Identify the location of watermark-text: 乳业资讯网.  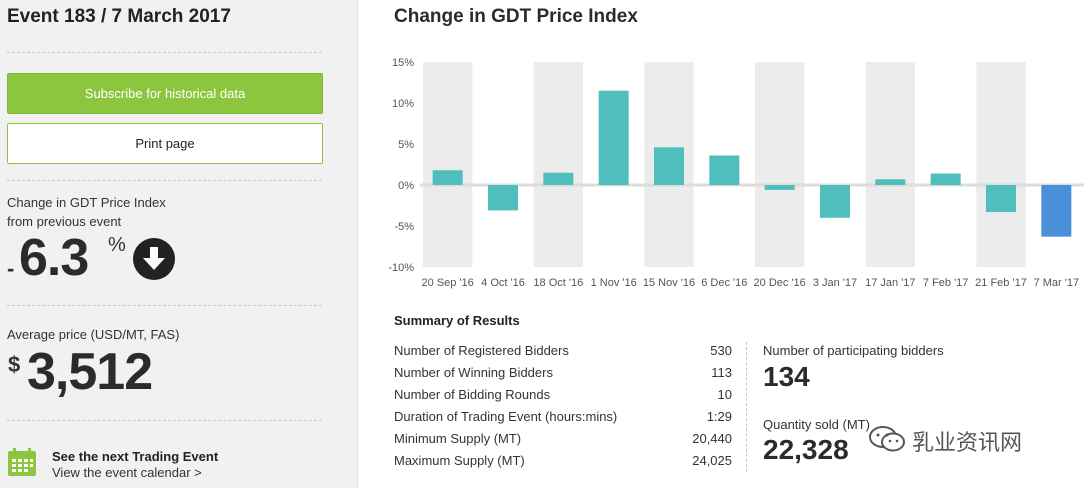
(967, 442).